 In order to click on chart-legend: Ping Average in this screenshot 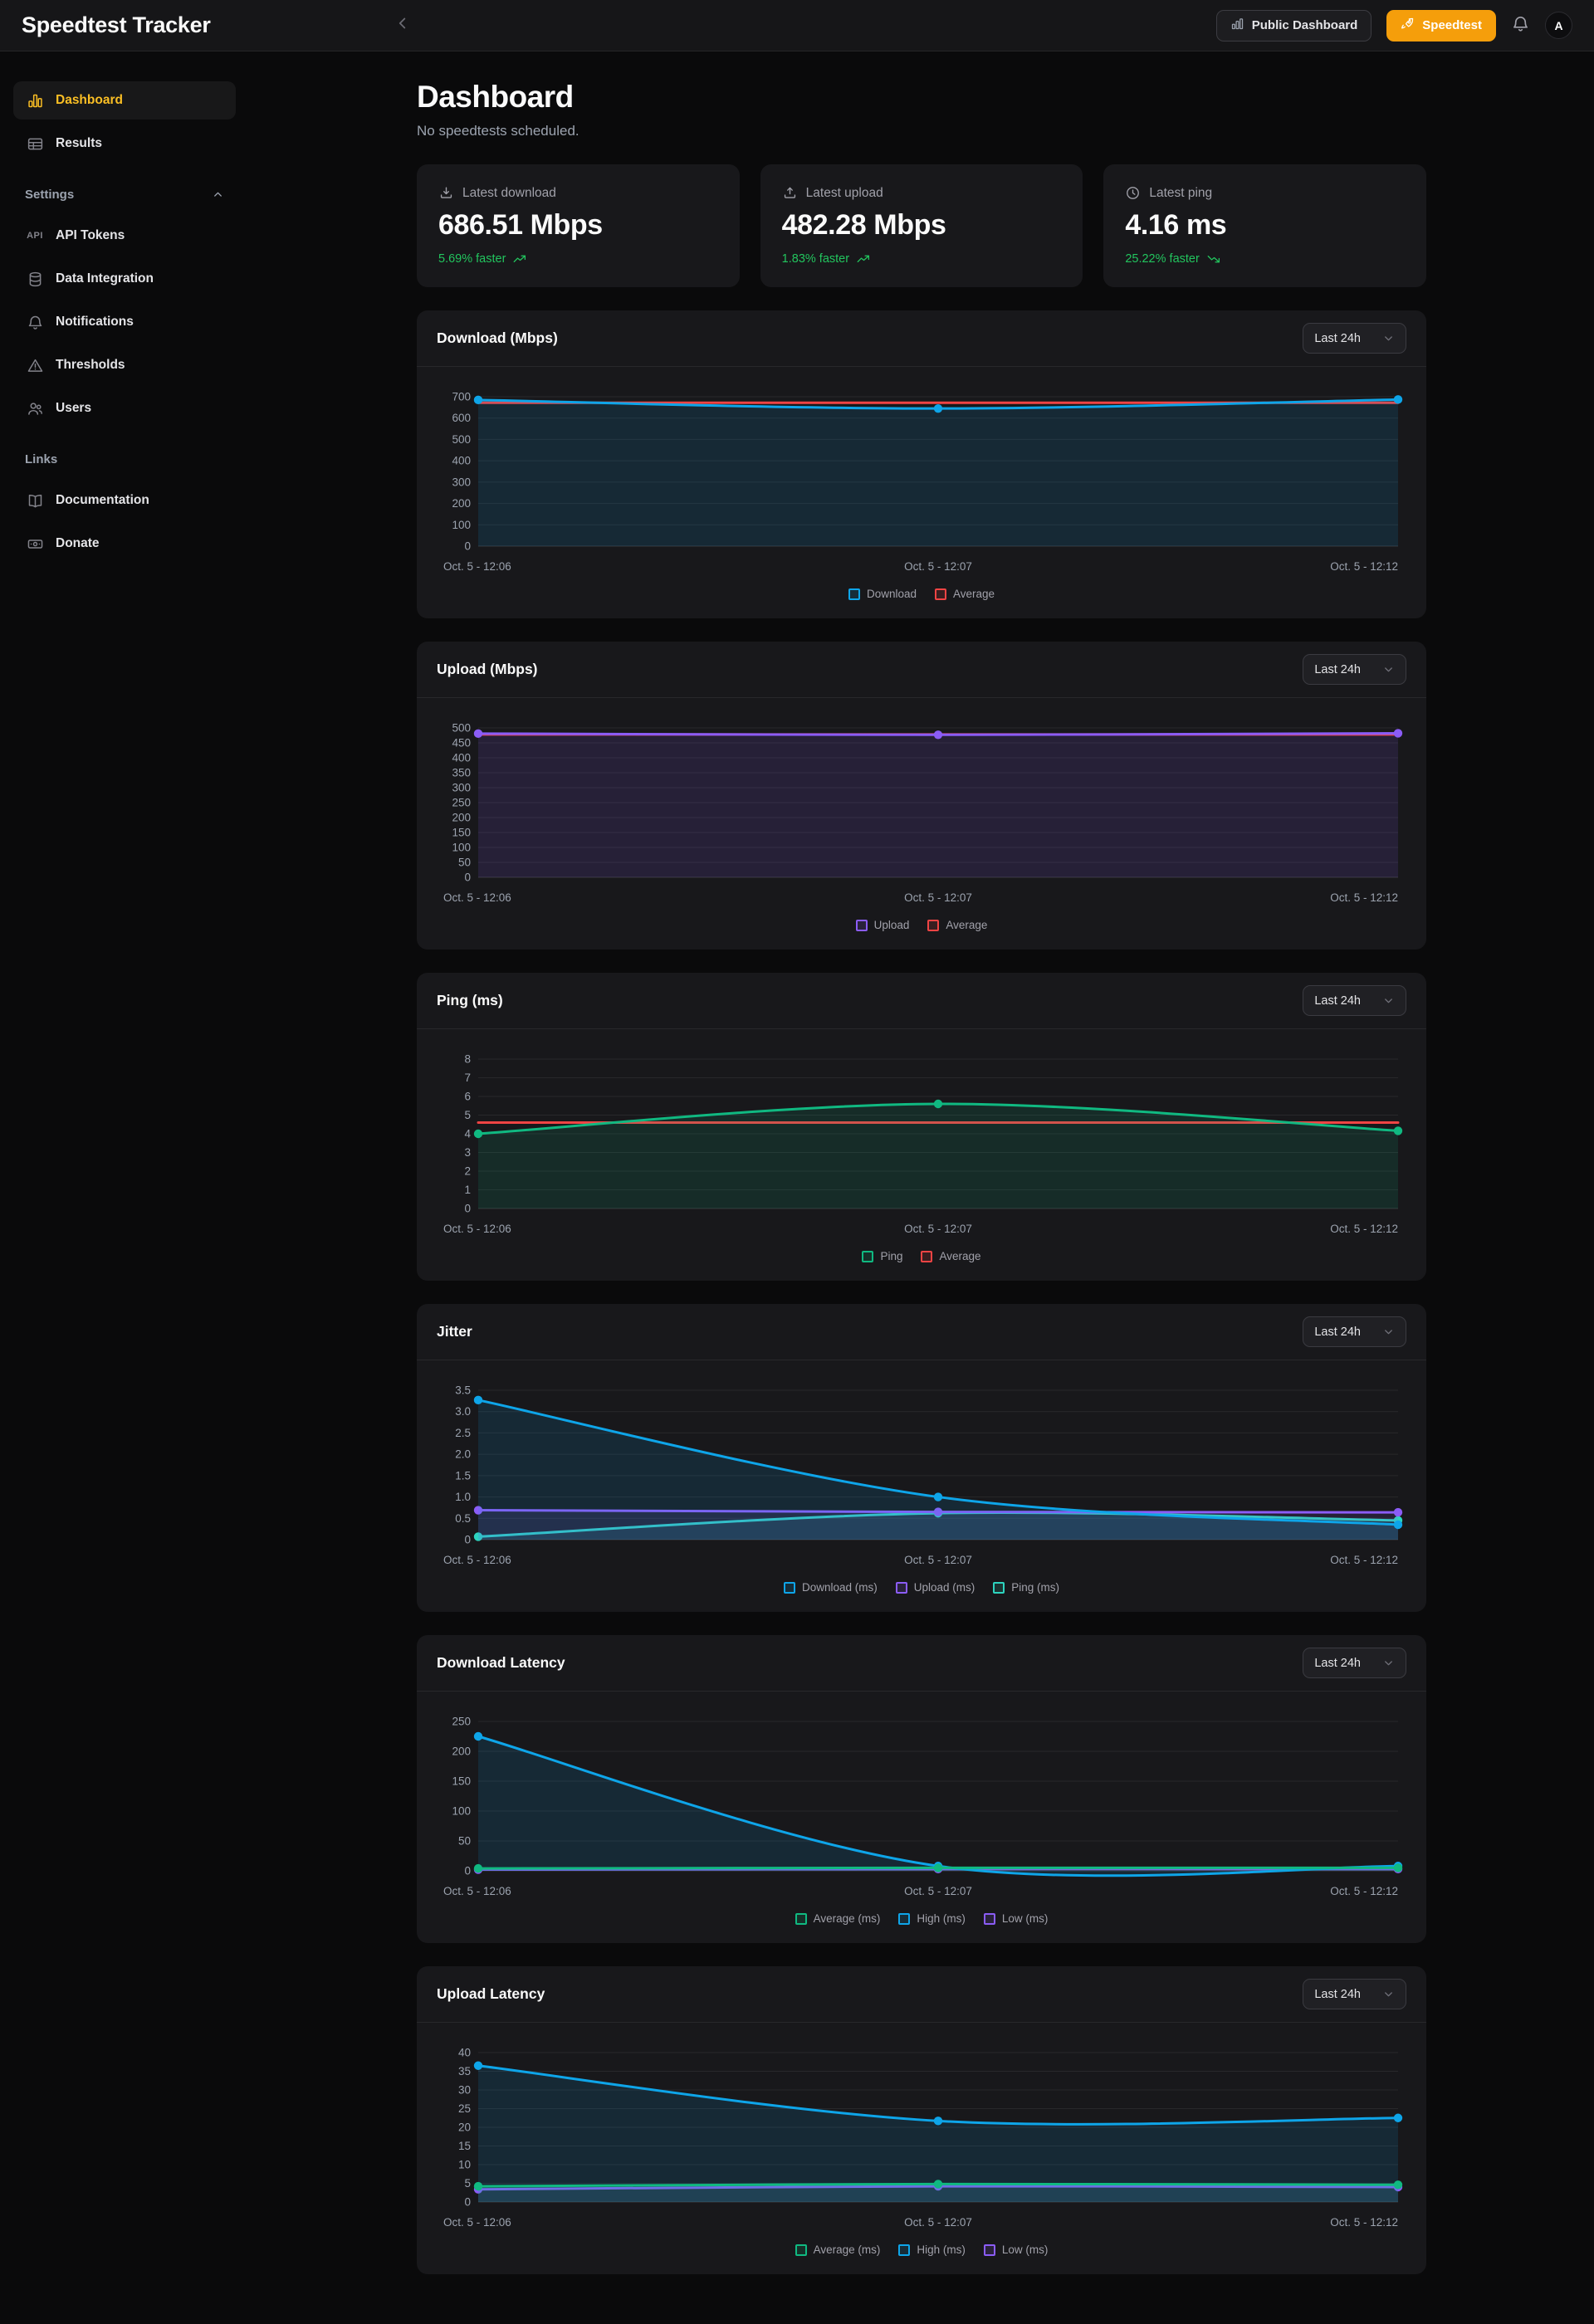, I will do `click(921, 1256)`.